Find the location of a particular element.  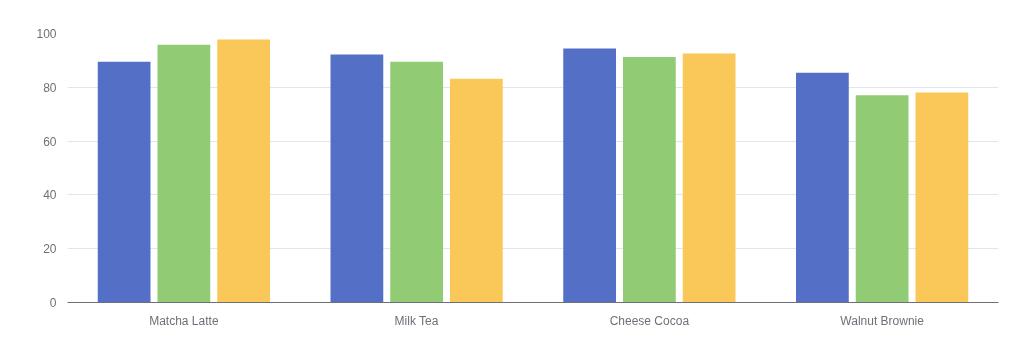

y-tick-label: 100 is located at coordinates (46, 34).